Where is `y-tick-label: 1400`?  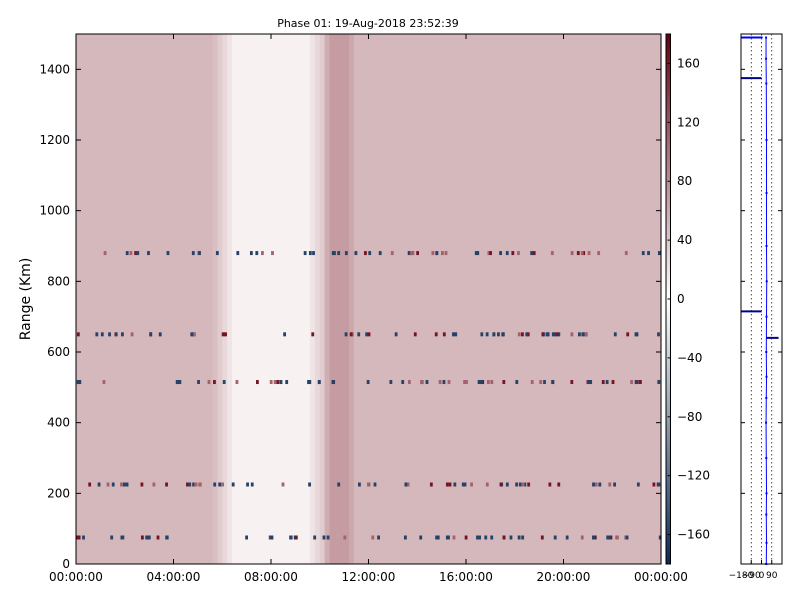
y-tick-label: 1400 is located at coordinates (54, 69).